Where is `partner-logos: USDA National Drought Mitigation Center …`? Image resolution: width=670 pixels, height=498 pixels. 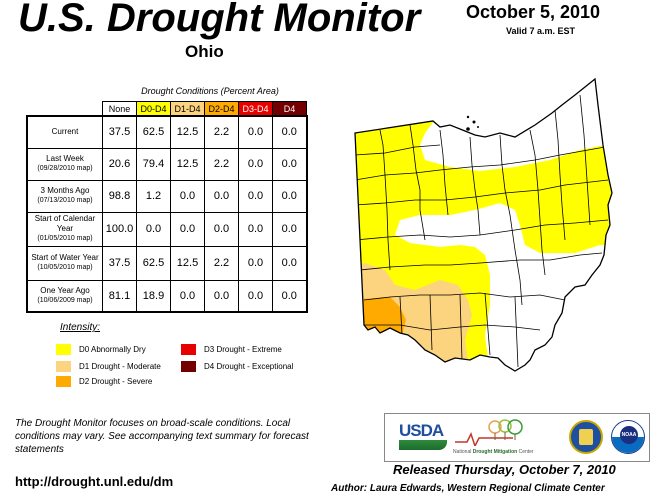
partner-logos: USDA National Drought Mitigation Center … is located at coordinates (517, 437).